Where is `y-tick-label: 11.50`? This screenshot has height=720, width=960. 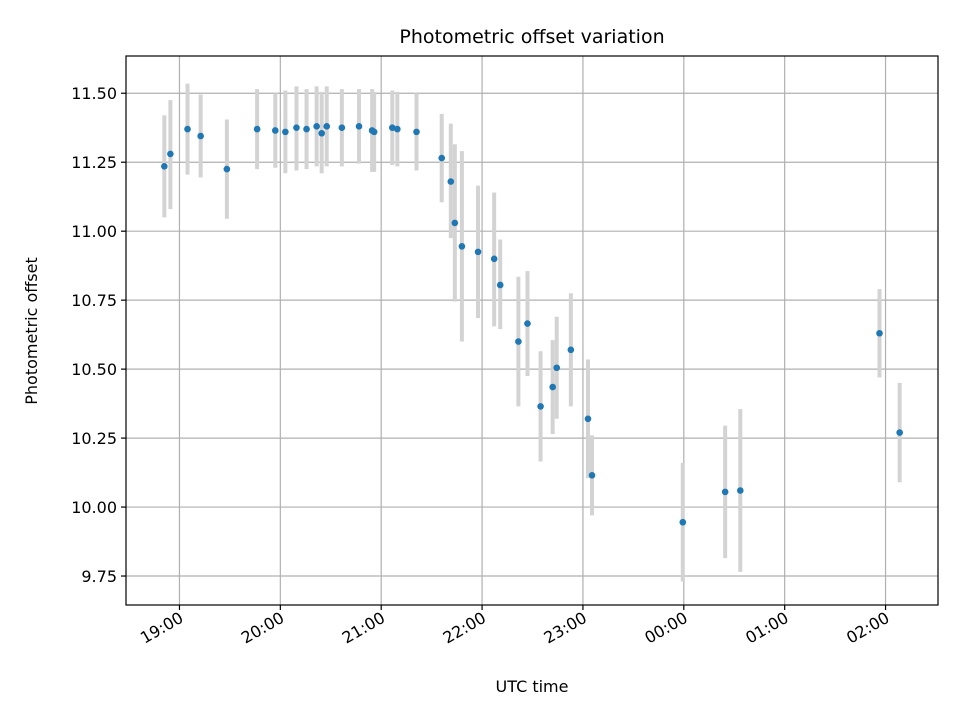 y-tick-label: 11.50 is located at coordinates (94, 93).